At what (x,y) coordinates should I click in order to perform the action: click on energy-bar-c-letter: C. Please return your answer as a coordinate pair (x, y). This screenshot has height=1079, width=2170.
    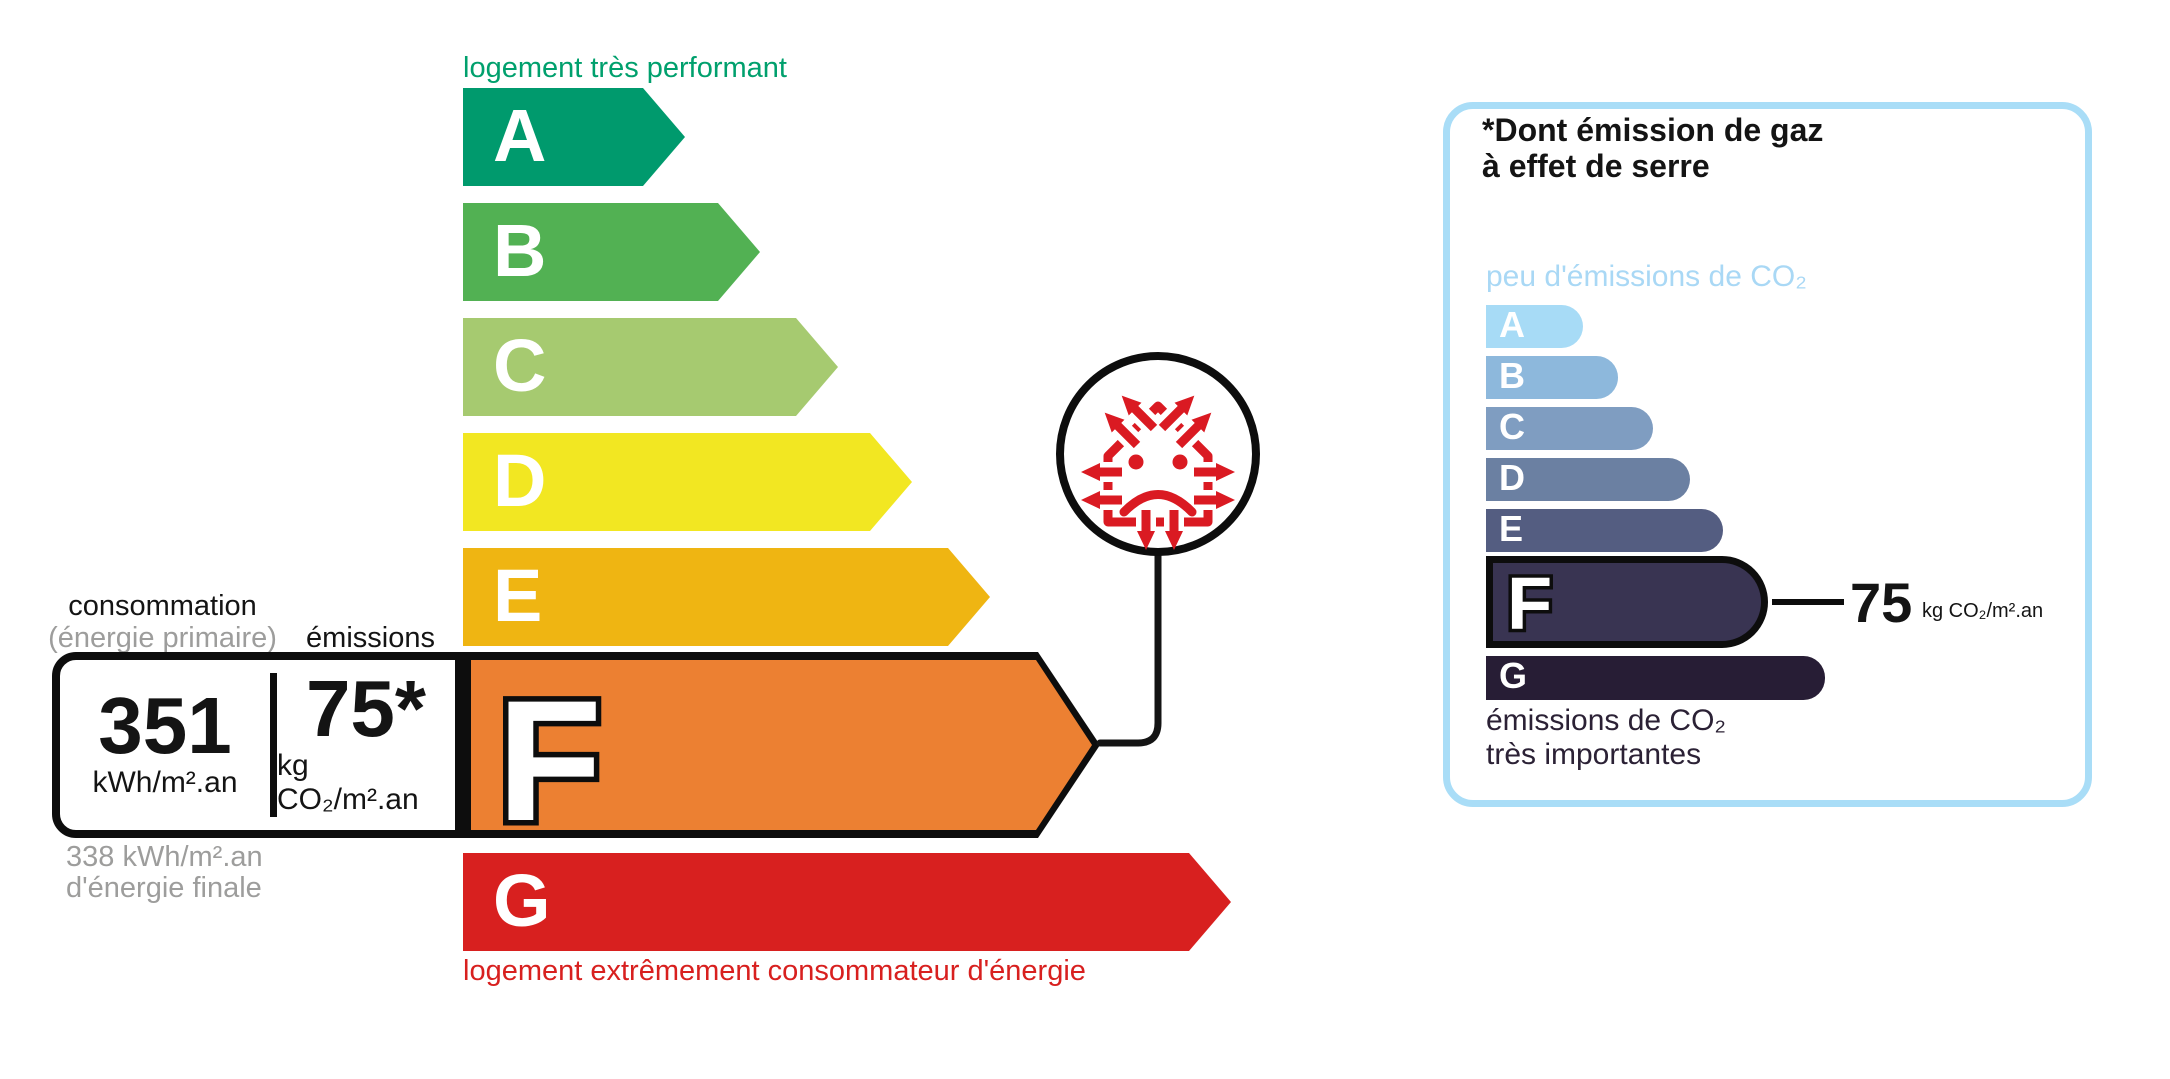
    Looking at the image, I should click on (520, 365).